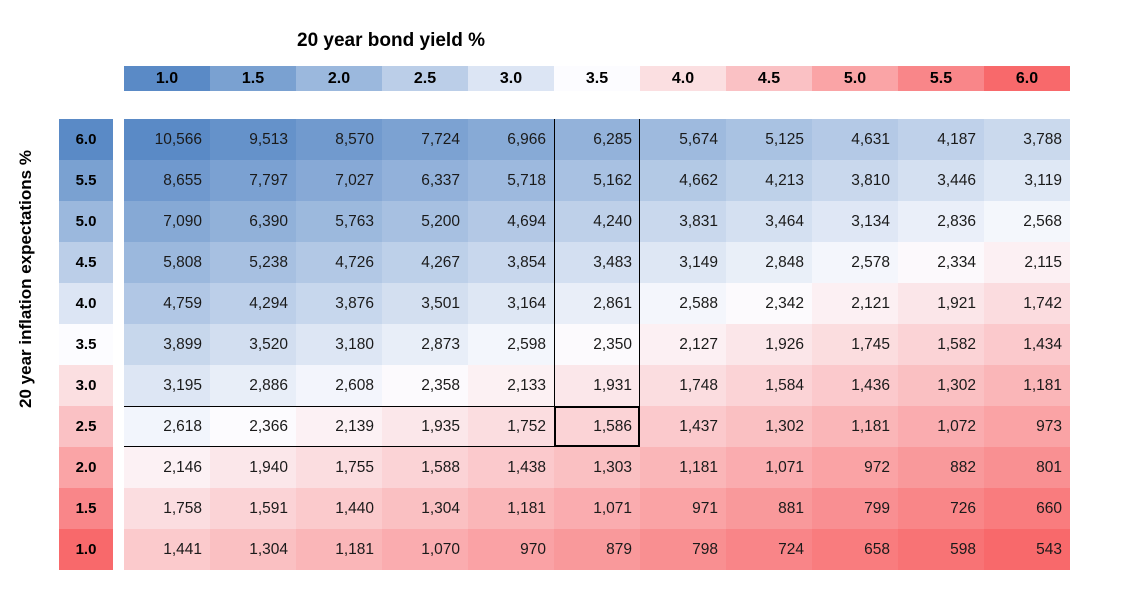 This screenshot has width=1126, height=604. Describe the element at coordinates (597, 467) in the screenshot. I see `heatmap-cell: 1,303` at that location.